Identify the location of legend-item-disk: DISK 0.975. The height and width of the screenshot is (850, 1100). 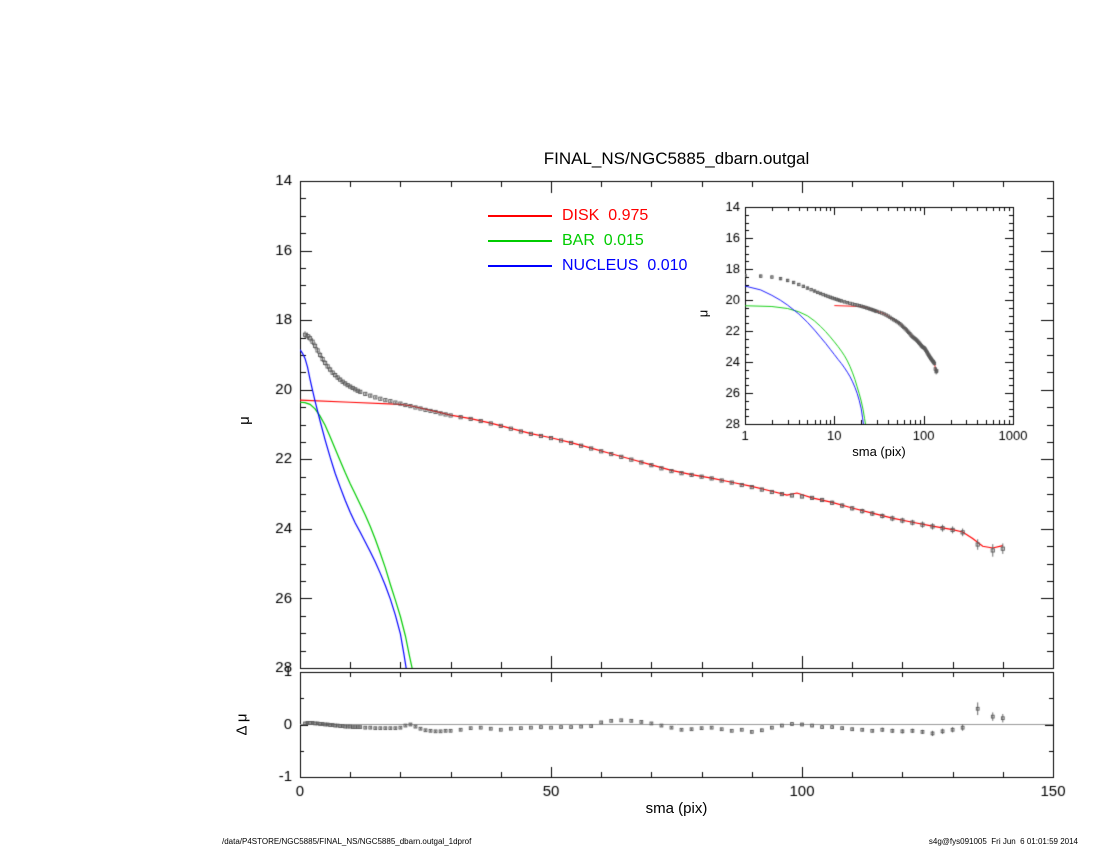
(568, 215).